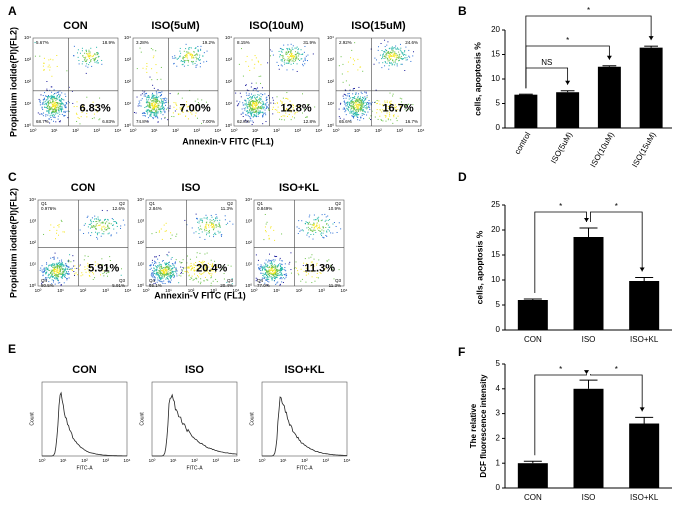 Image resolution: width=683 pixels, height=505 pixels. I want to click on comparison-label: *, so click(588, 10).